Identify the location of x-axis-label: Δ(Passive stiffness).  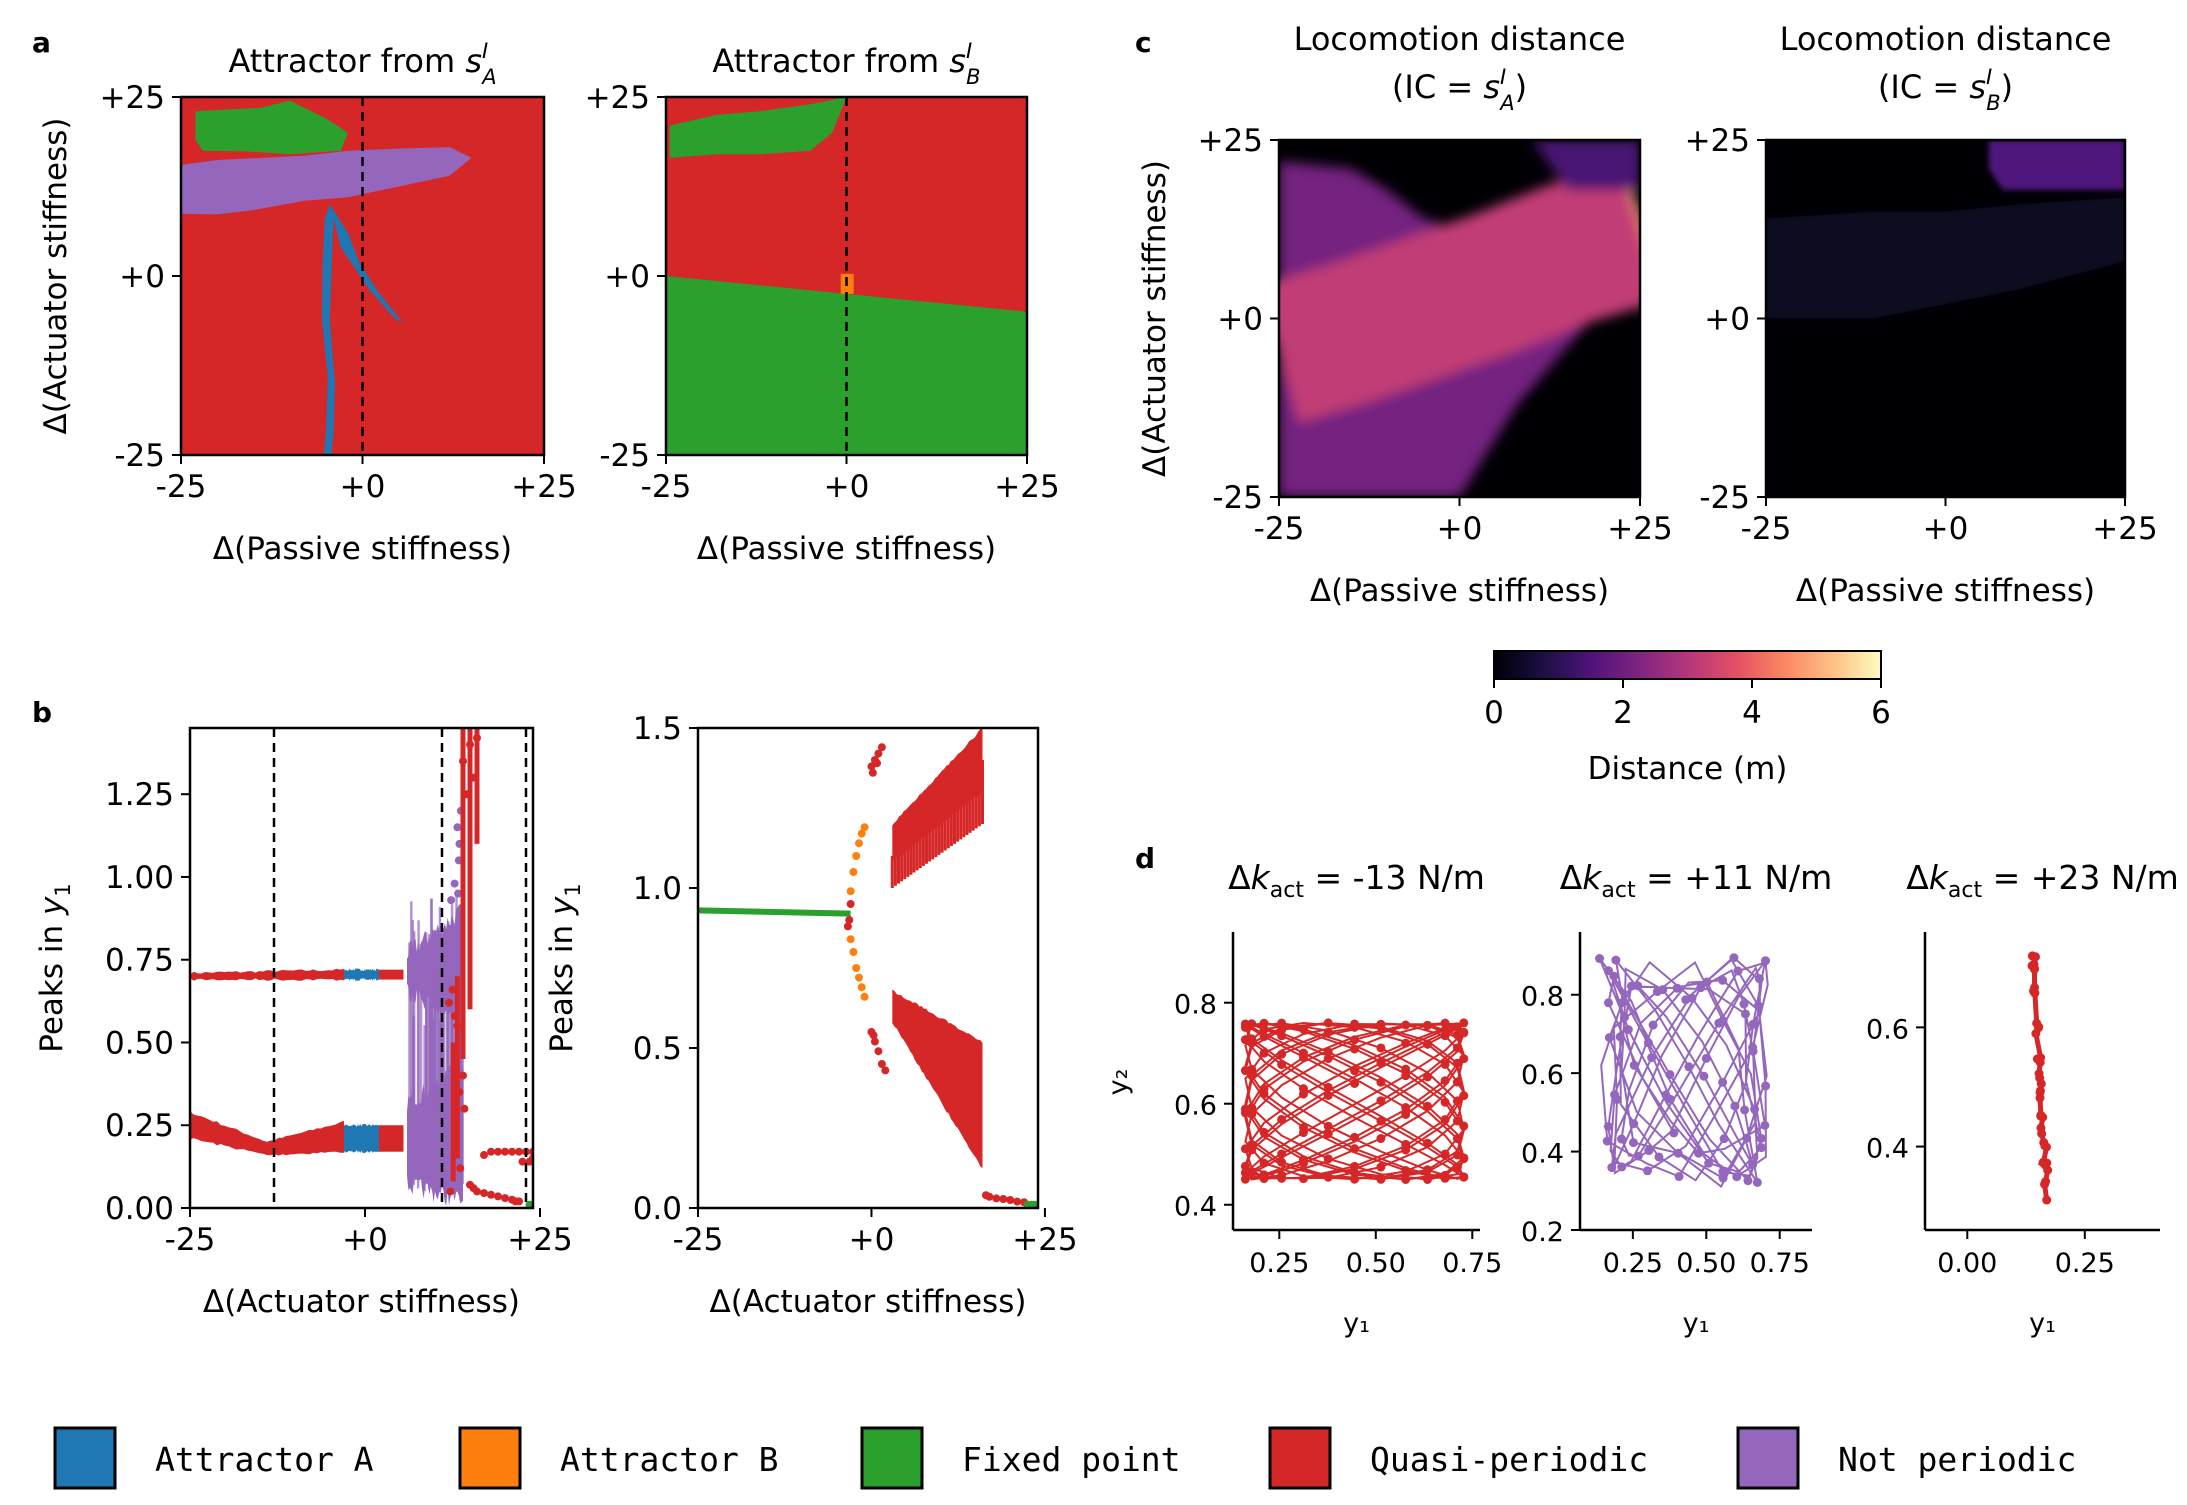
(1459, 591).